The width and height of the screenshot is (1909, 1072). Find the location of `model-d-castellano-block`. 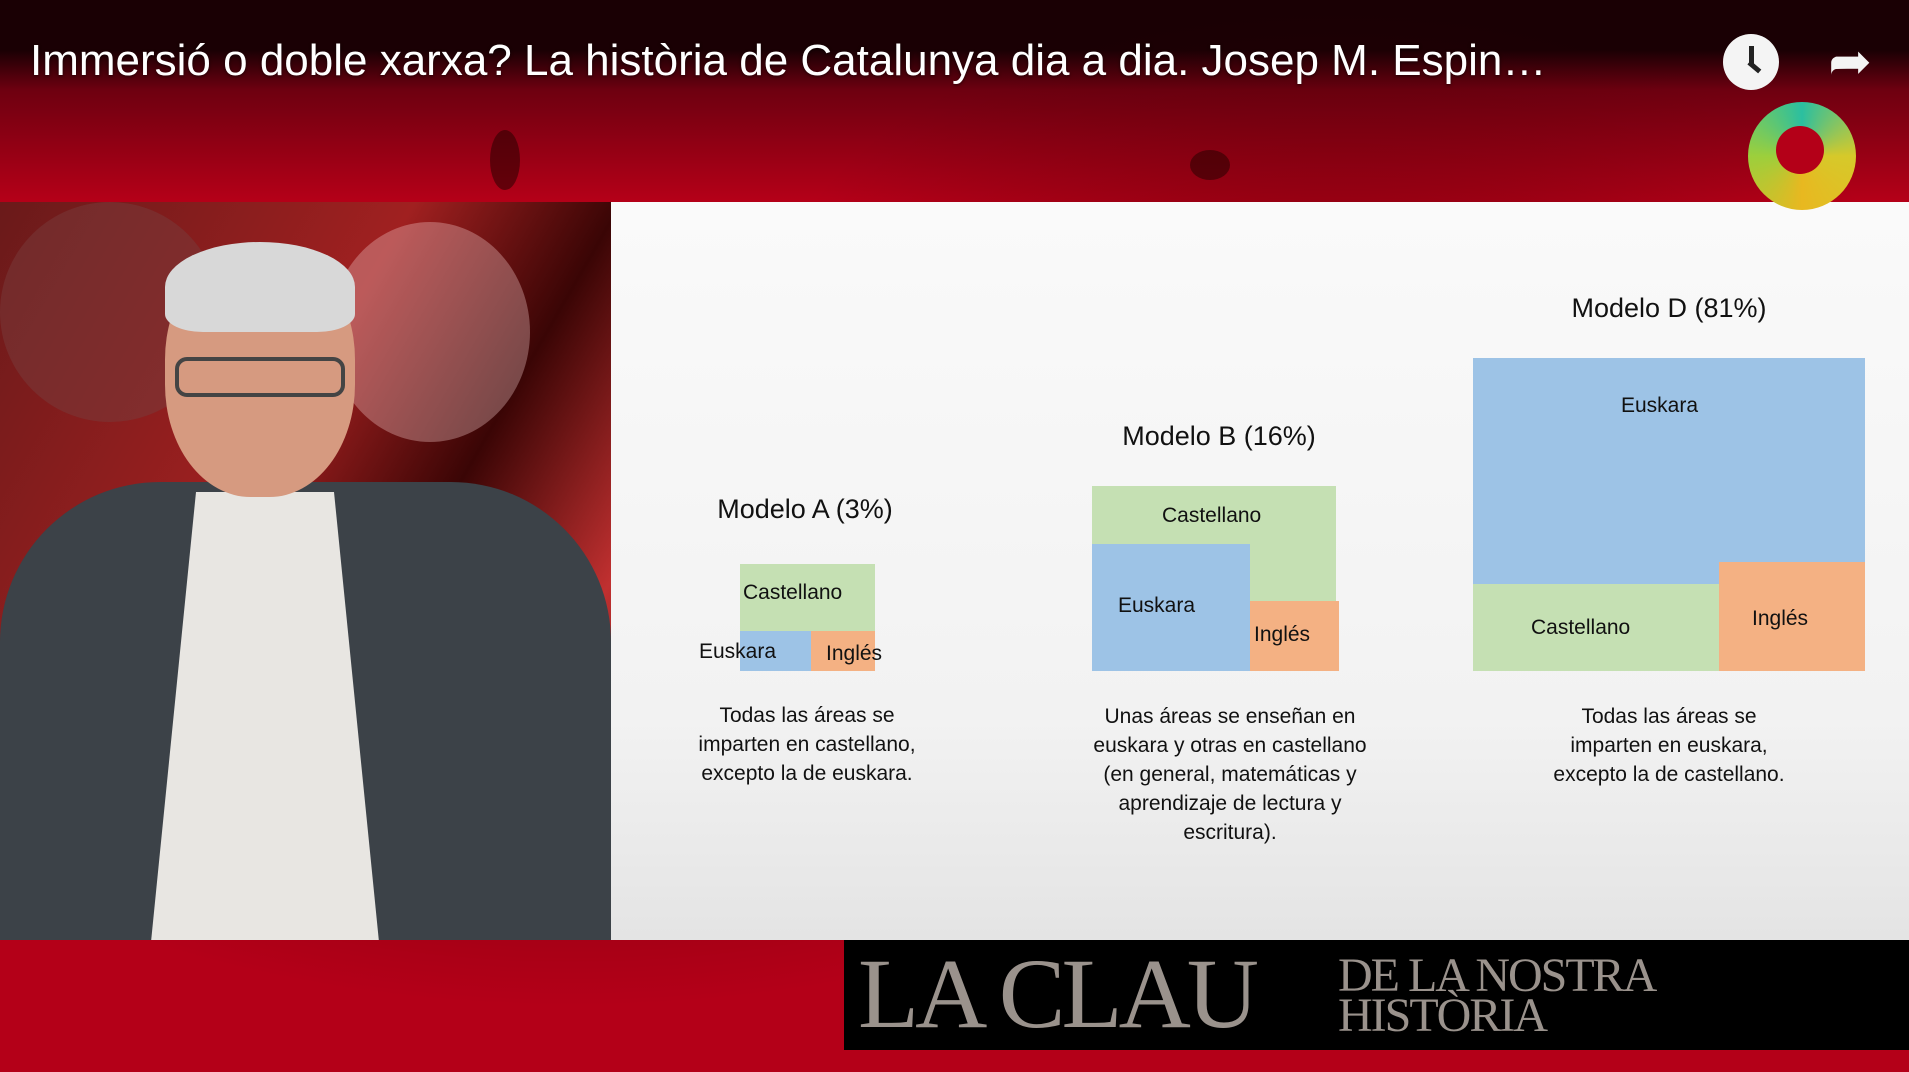

model-d-castellano-block is located at coordinates (1596, 627).